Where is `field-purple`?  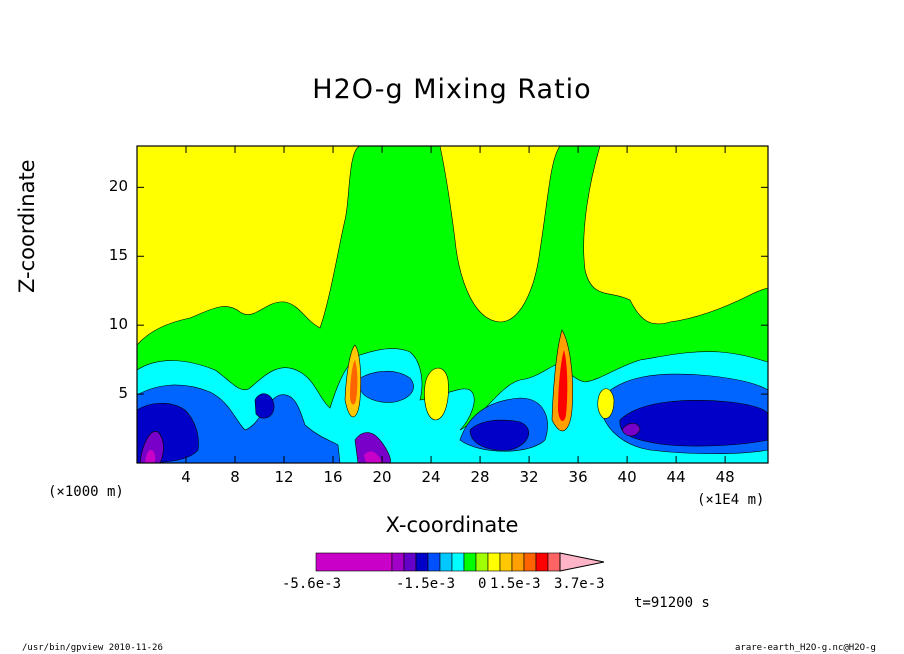 field-purple is located at coordinates (390, 442).